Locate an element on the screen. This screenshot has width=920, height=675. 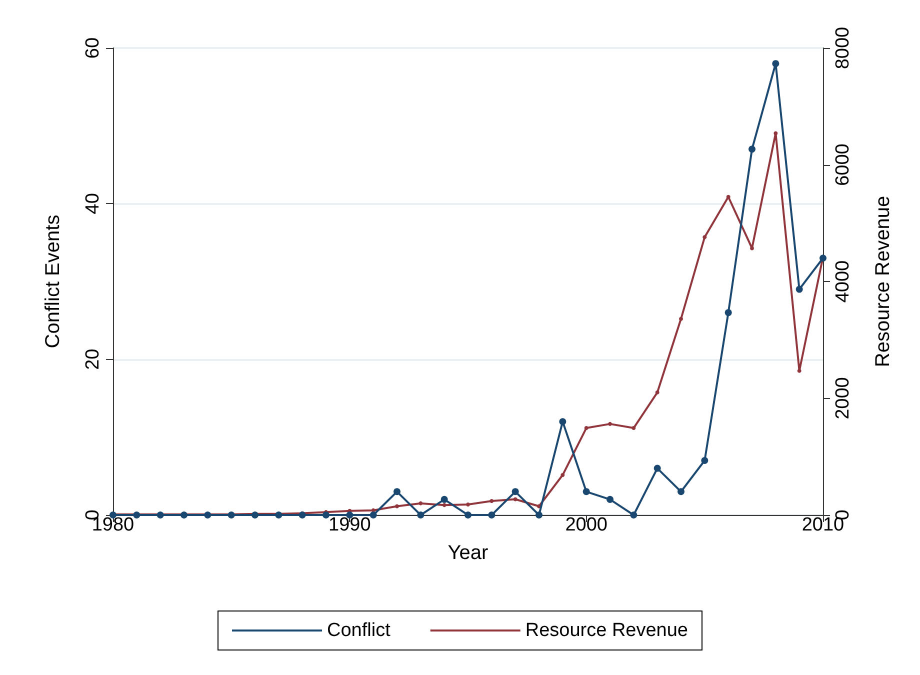
y2-tick-label: 4000 is located at coordinates (843, 281).